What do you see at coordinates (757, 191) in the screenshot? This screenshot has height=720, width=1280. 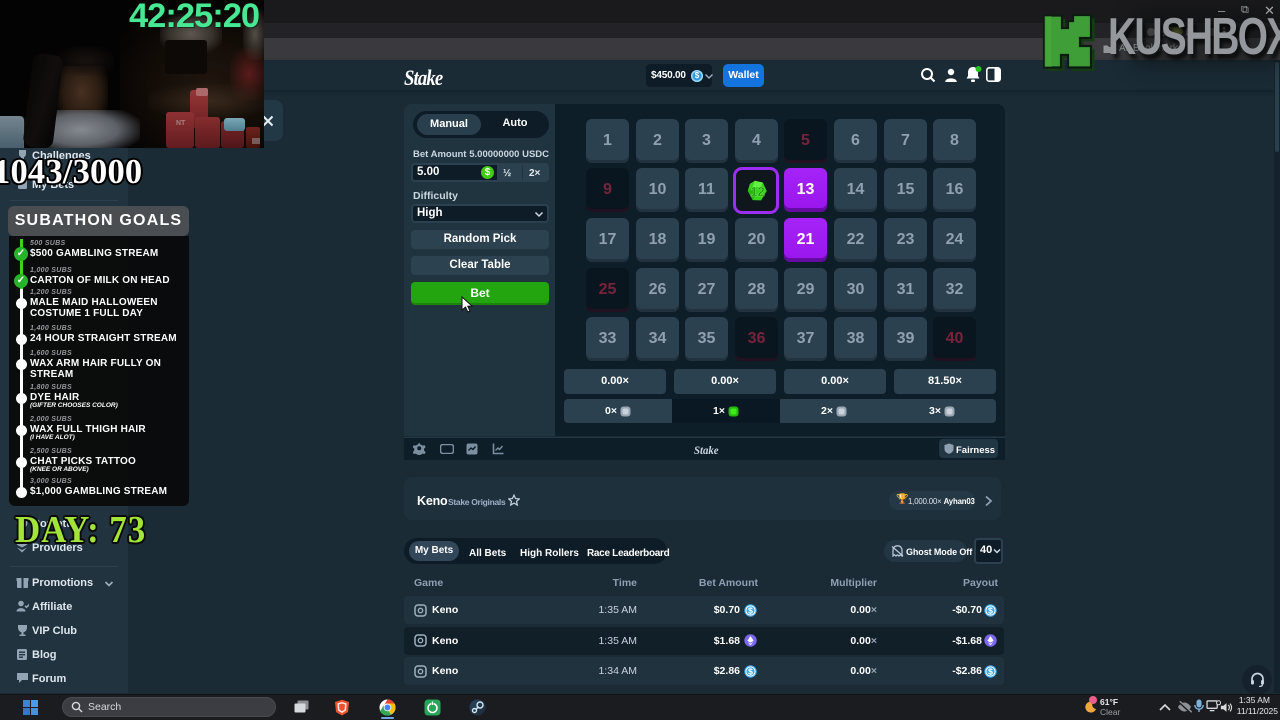 I see `svg-text: 12` at bounding box center [757, 191].